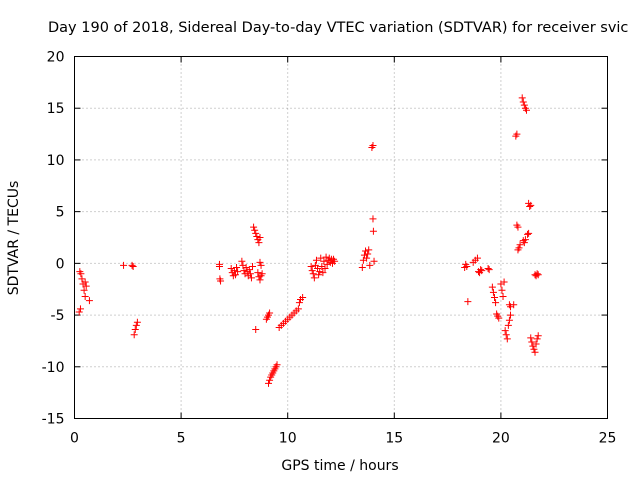 The width and height of the screenshot is (640, 480). What do you see at coordinates (14, 238) in the screenshot?
I see `y-axis-label: SDTVAR / TECUs` at bounding box center [14, 238].